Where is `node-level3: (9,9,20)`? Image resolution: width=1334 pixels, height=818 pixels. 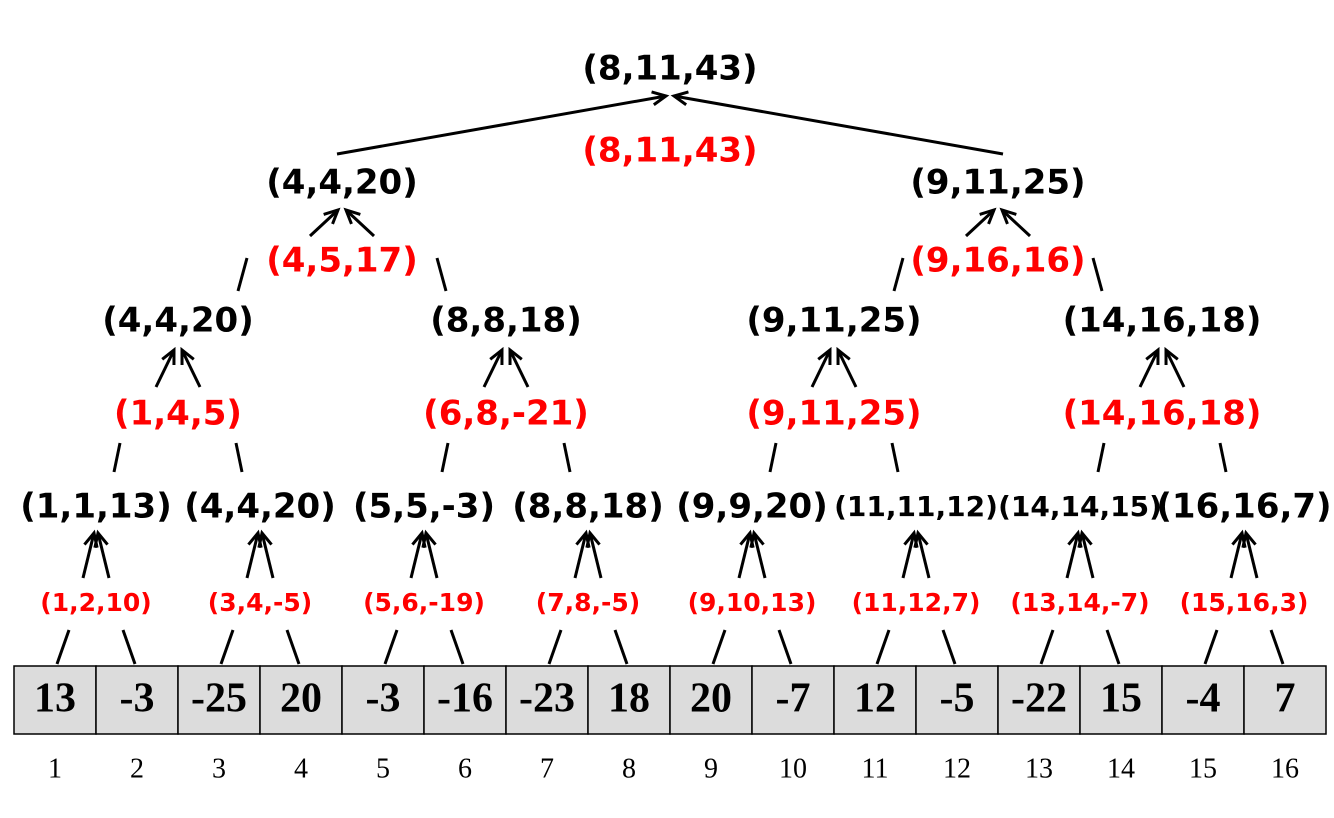
node-level3: (9,9,20) is located at coordinates (752, 507).